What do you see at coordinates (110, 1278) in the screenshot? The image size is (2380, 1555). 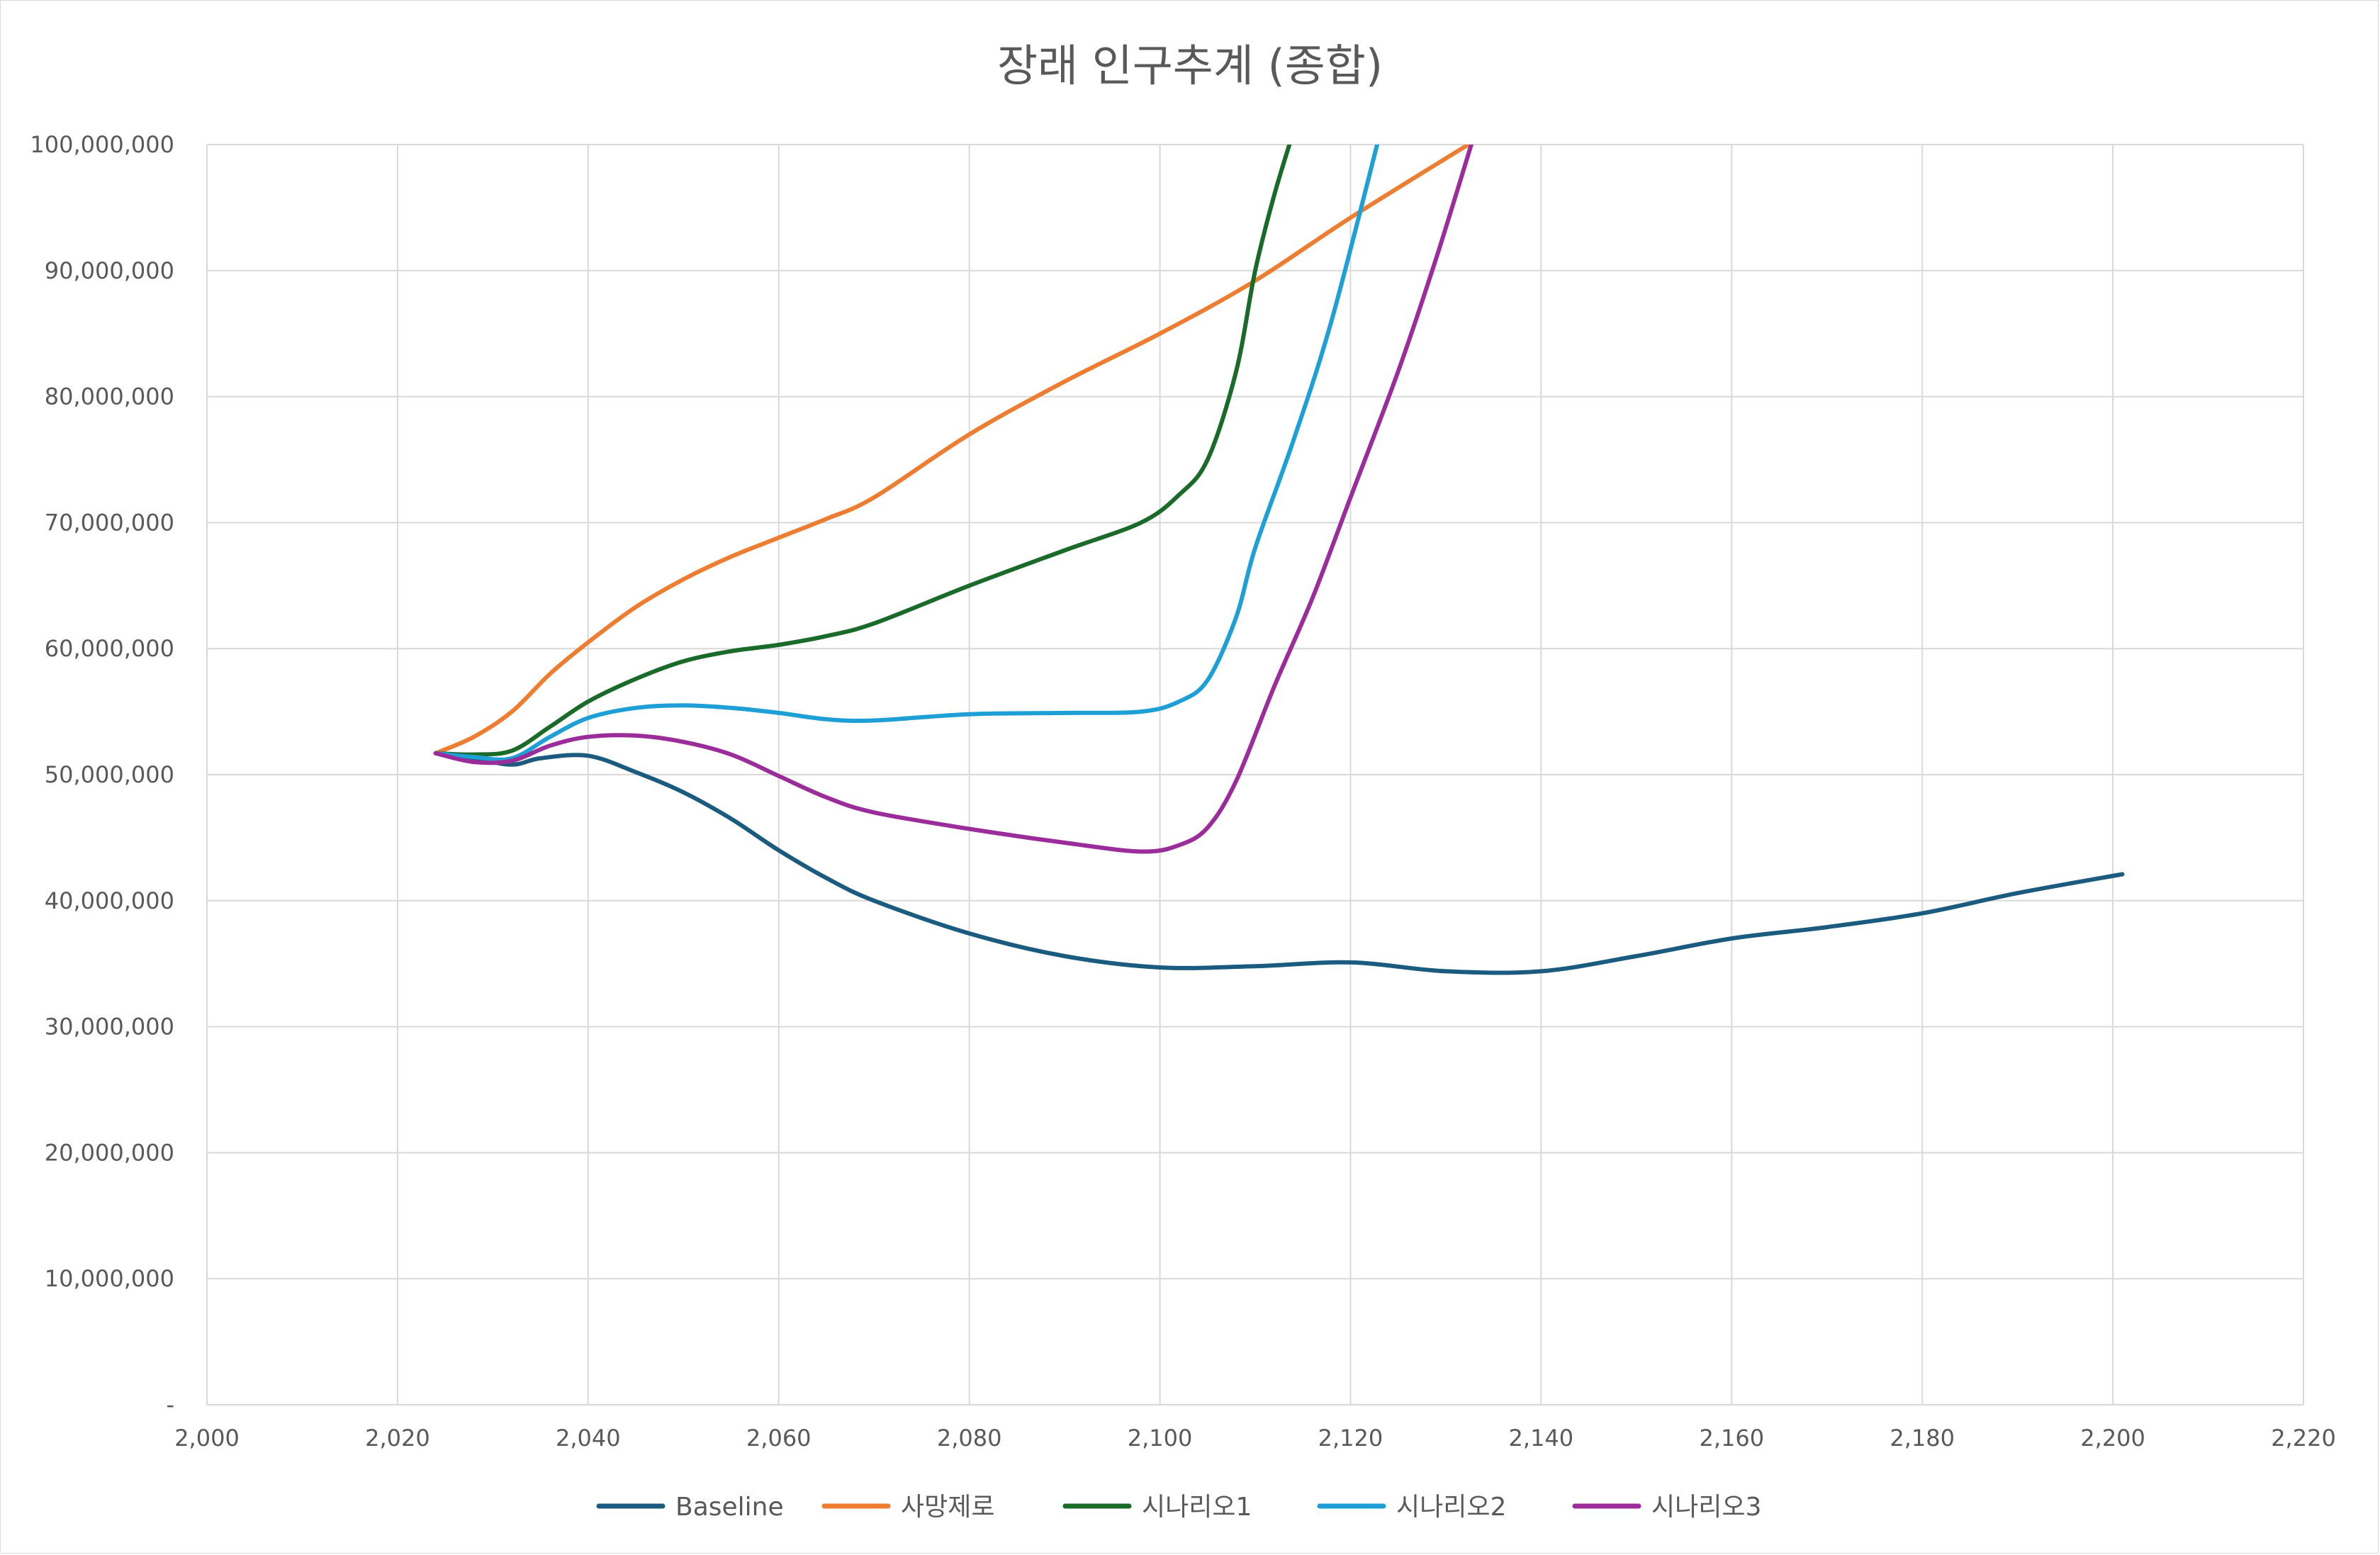 I see `y-tick-label: 10,000,000` at bounding box center [110, 1278].